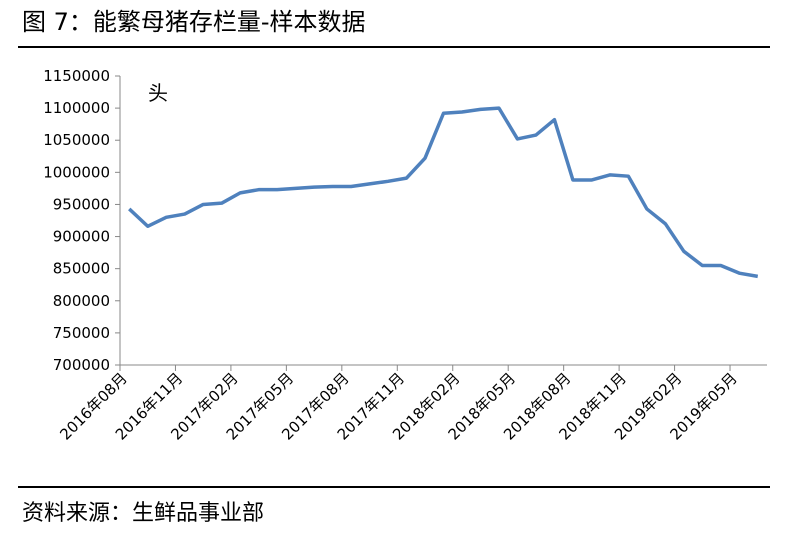 Image resolution: width=802 pixels, height=541 pixels. I want to click on y-axis-label: 头, so click(158, 93).